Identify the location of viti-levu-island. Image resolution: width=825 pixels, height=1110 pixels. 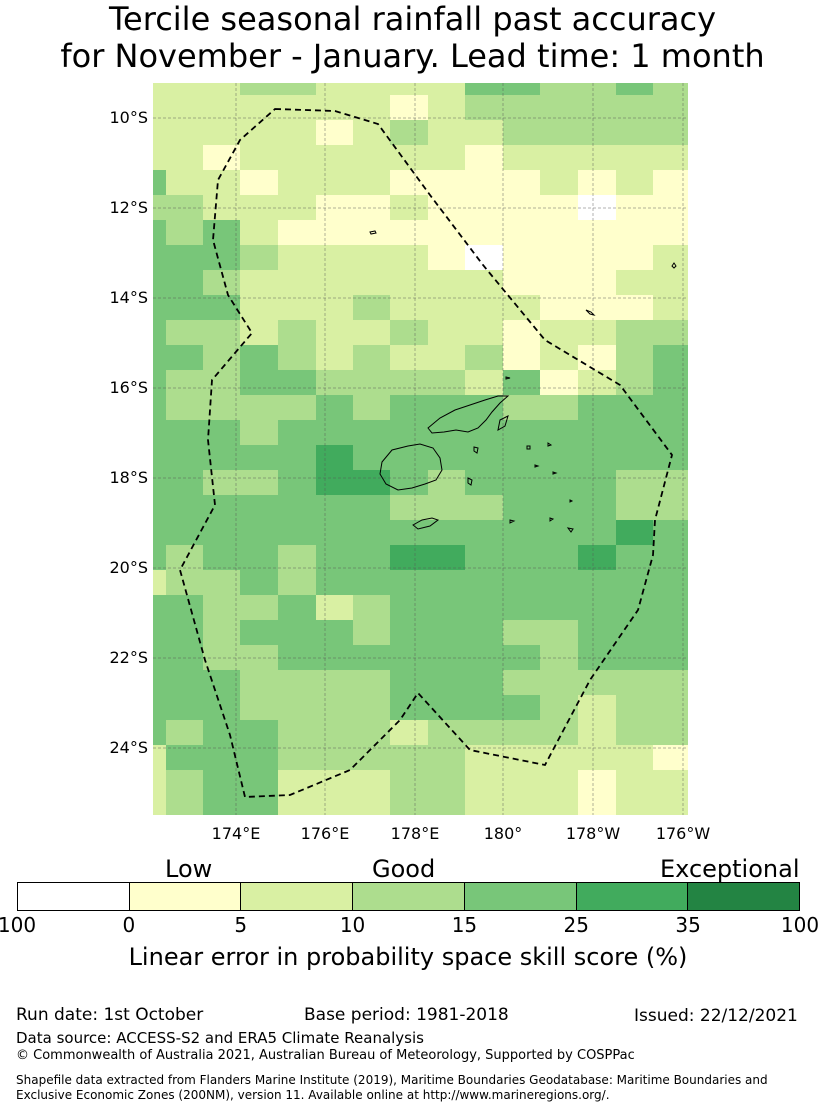
(411, 467).